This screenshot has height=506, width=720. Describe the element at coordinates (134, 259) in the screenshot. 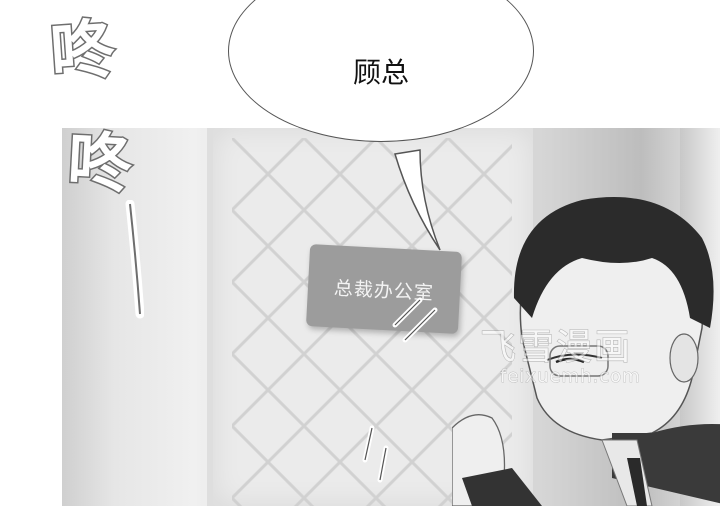

I see `sound-effect-dash` at that location.